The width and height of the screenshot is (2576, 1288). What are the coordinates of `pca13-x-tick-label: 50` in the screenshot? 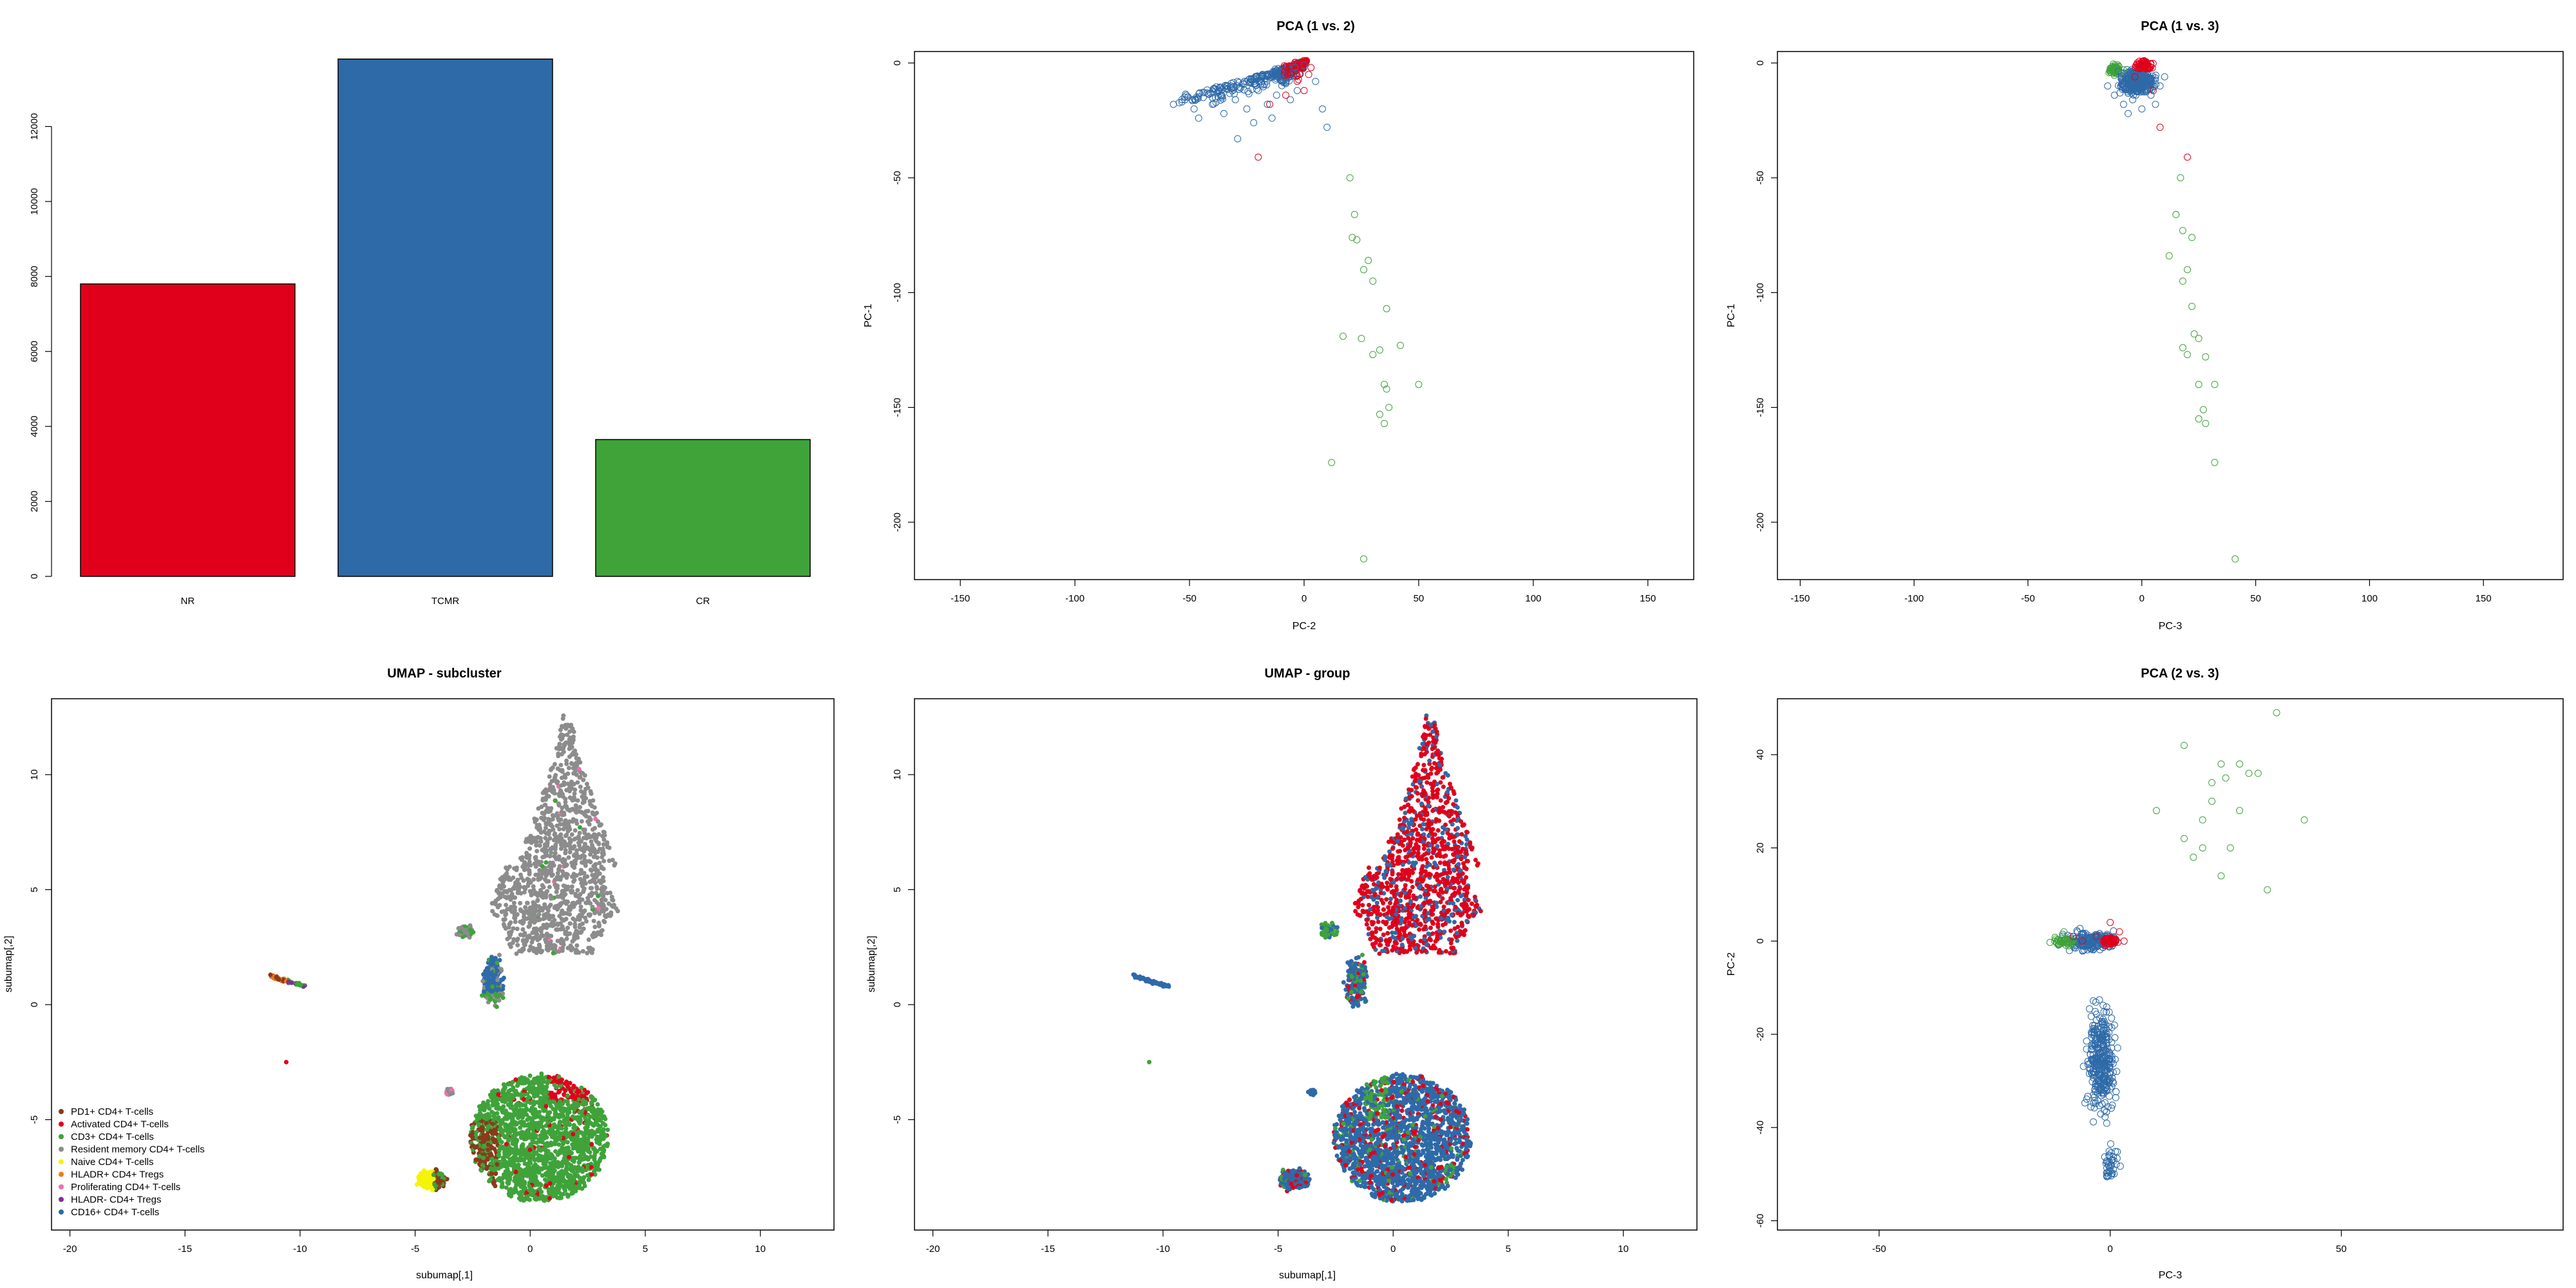 It's located at (2255, 598).